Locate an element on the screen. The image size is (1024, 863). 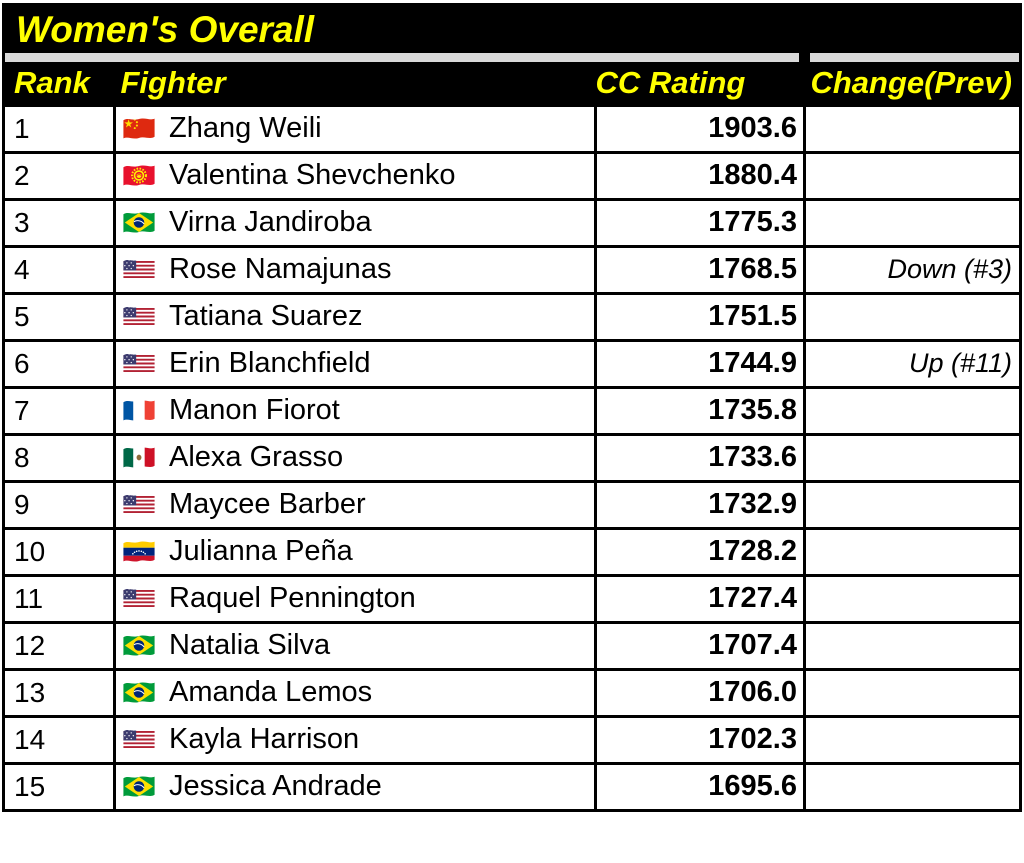
table-row: 11 Raquel Pennington 1727.4 is located at coordinates (512, 598).